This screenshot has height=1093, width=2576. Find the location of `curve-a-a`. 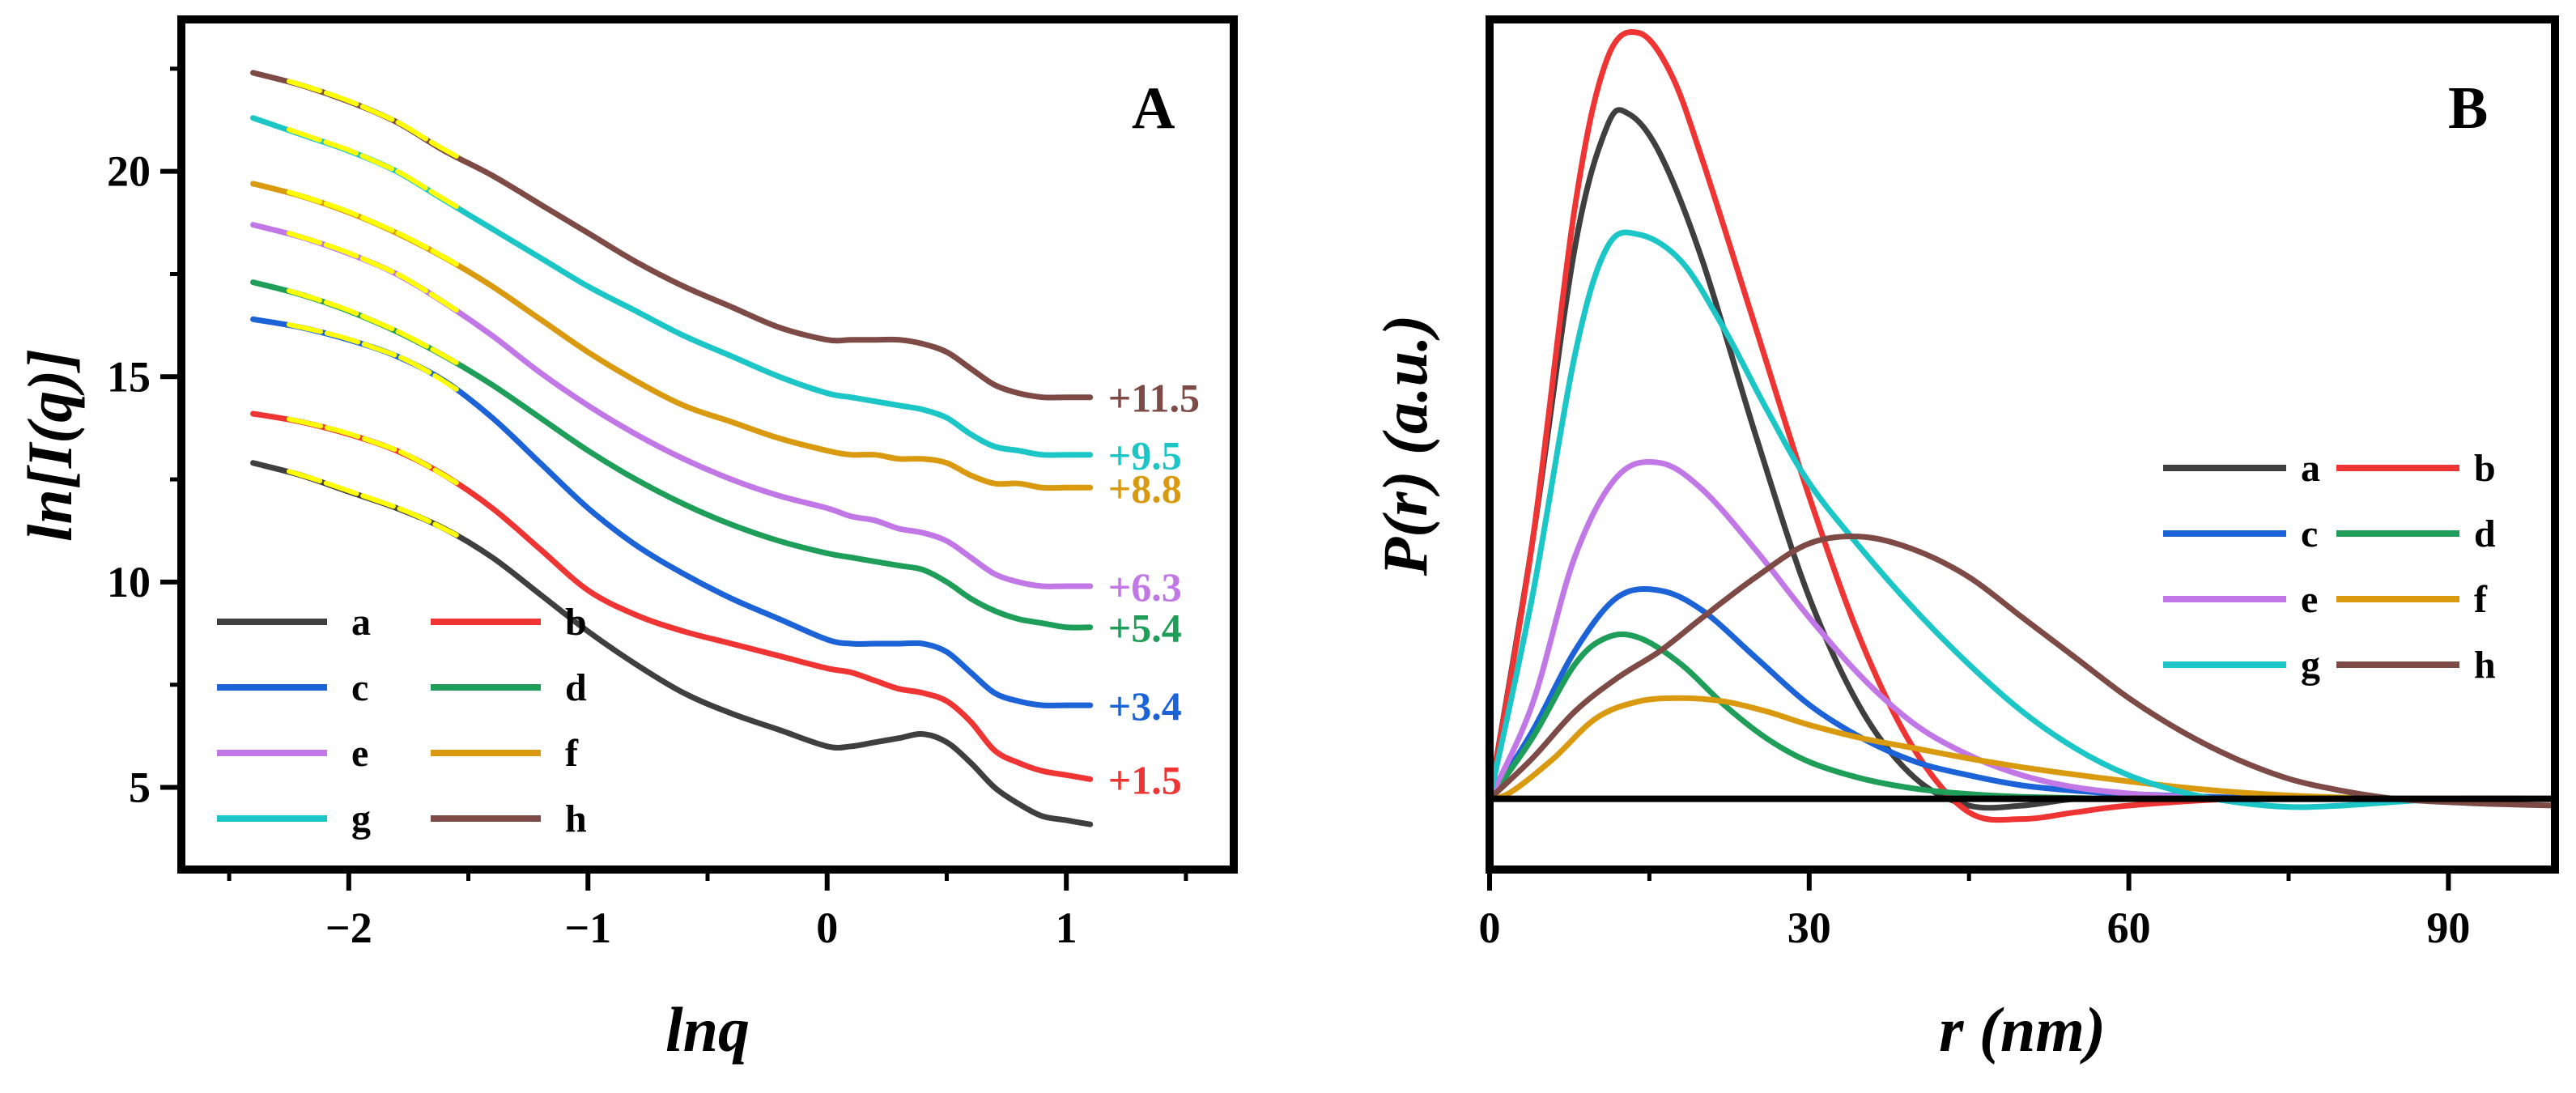

curve-a-a is located at coordinates (672, 643).